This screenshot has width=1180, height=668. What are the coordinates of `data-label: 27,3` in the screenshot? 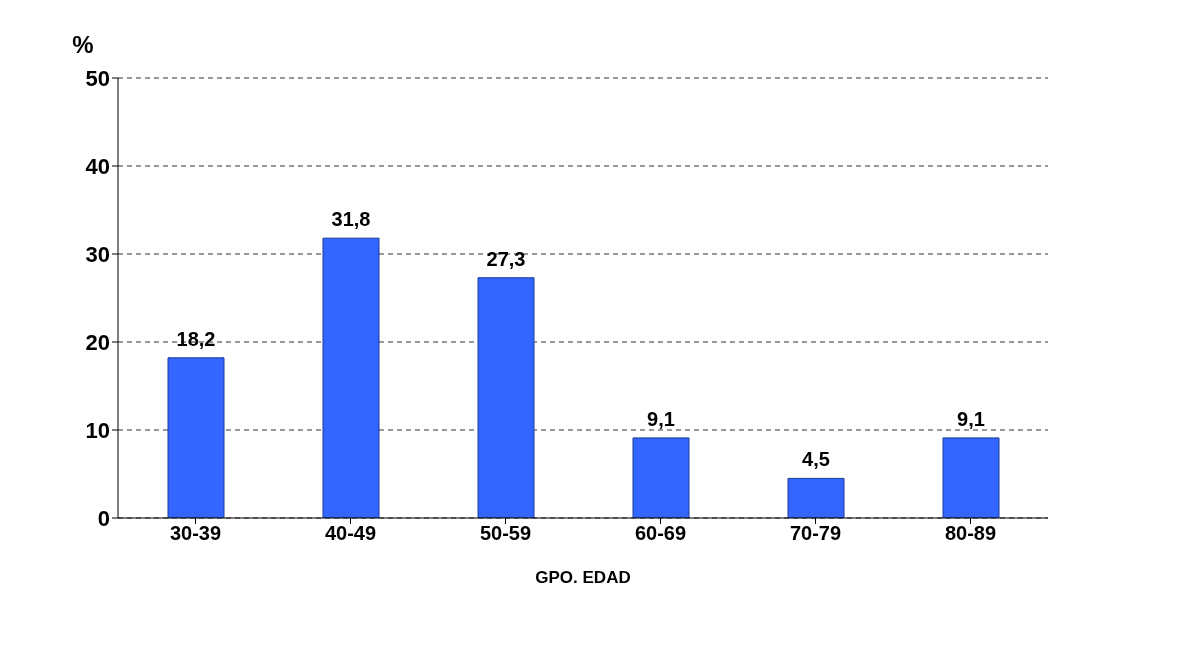 It's located at (506, 258).